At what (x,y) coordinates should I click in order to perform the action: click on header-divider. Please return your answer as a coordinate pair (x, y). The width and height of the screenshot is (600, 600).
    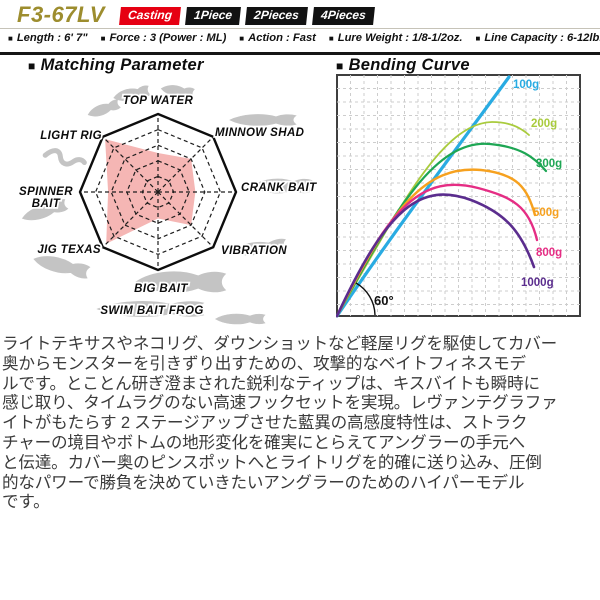
    Looking at the image, I should click on (300, 28).